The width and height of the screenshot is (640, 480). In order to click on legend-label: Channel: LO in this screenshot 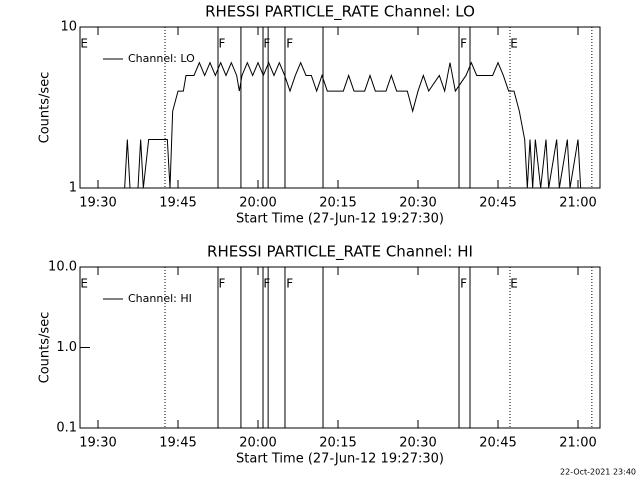, I will do `click(161, 58)`.